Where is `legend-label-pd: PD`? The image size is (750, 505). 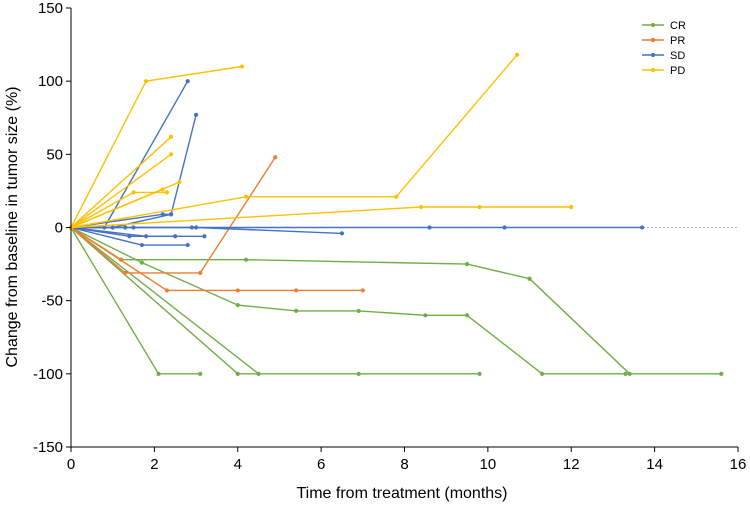
legend-label-pd: PD is located at coordinates (677, 71).